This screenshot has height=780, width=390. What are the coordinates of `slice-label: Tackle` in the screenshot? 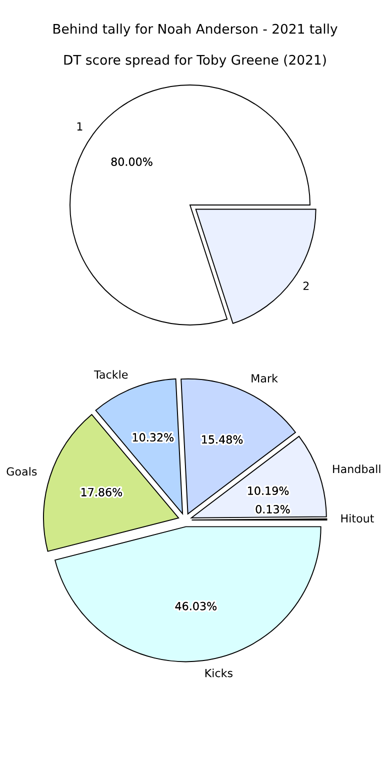 It's located at (111, 374).